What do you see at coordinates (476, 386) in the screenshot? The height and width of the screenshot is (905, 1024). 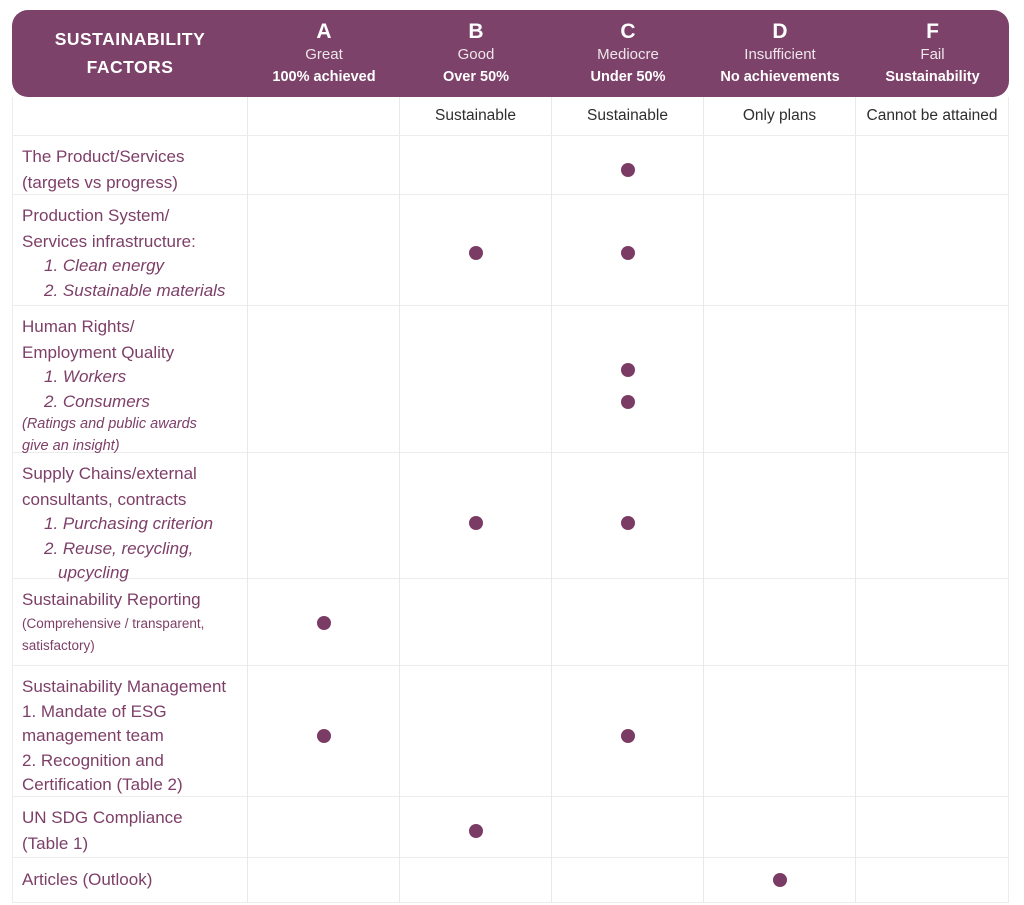 I see `cell-b-human-rights` at bounding box center [476, 386].